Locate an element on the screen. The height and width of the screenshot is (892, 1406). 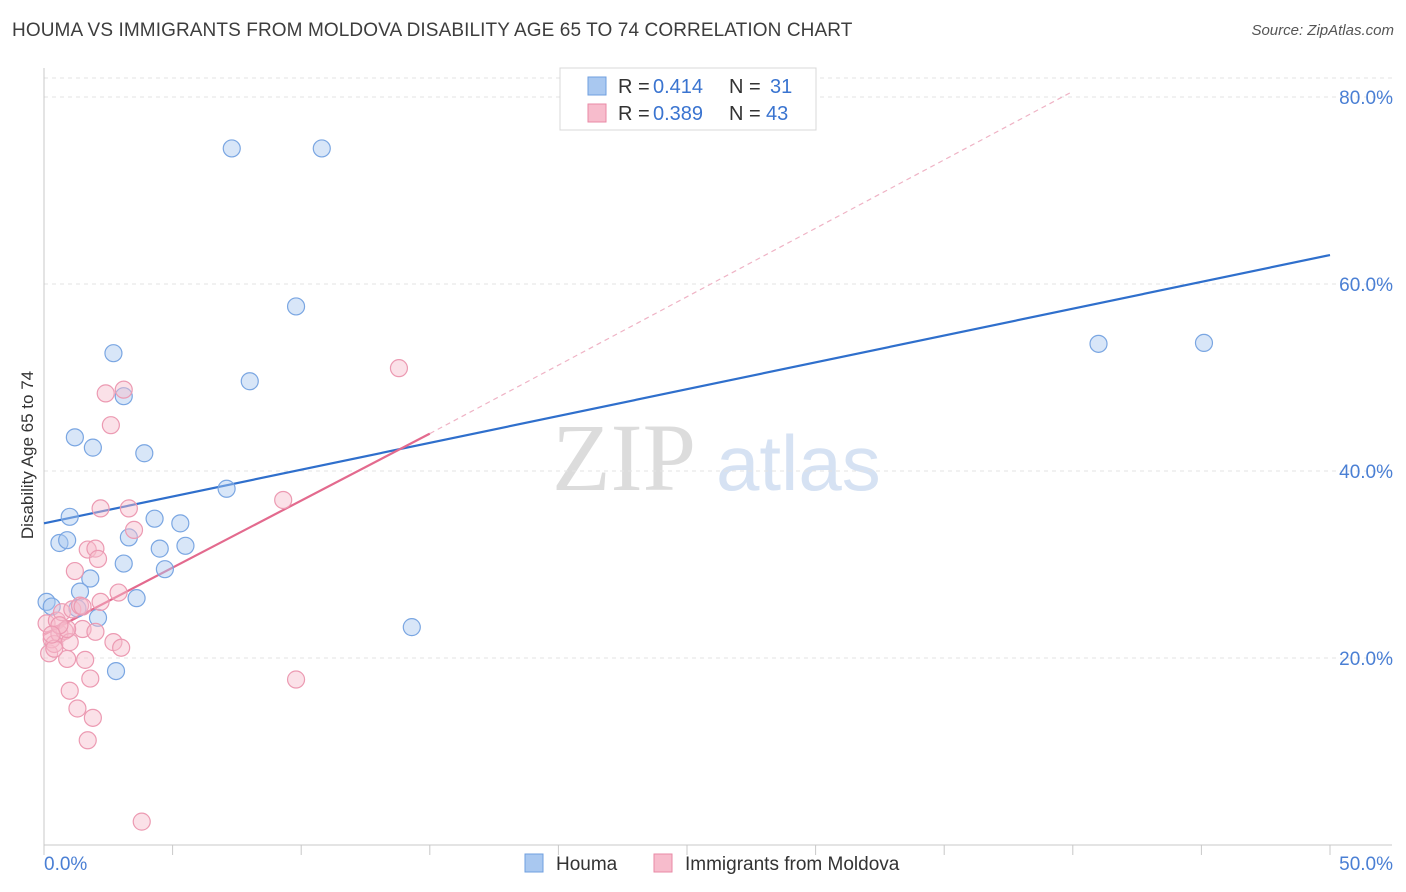
legend-n-value-houma: 31 is located at coordinates (781, 87).